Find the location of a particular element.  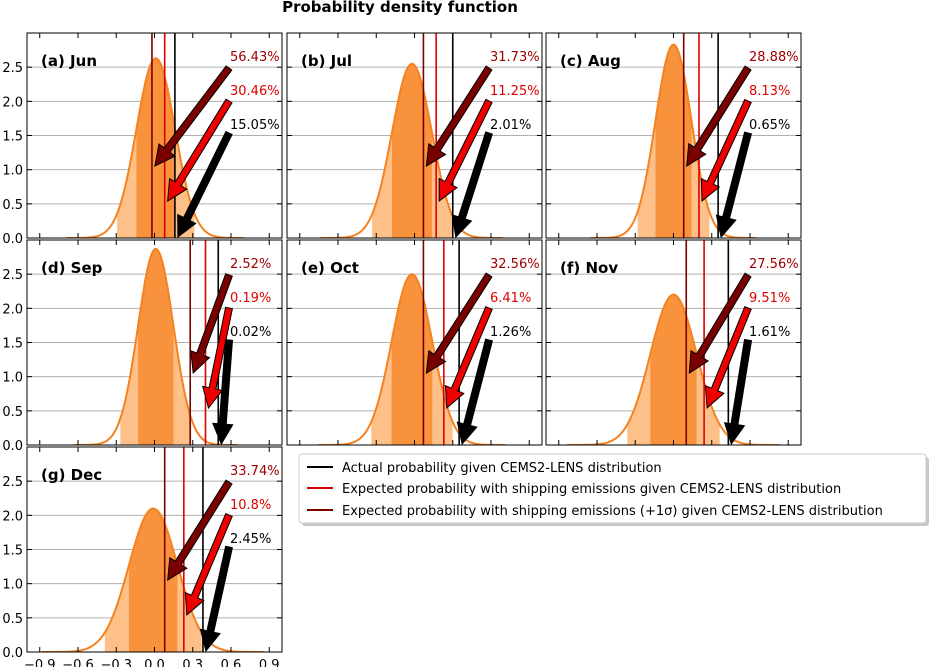

pct-actual-label: 2.45% is located at coordinates (250, 539).